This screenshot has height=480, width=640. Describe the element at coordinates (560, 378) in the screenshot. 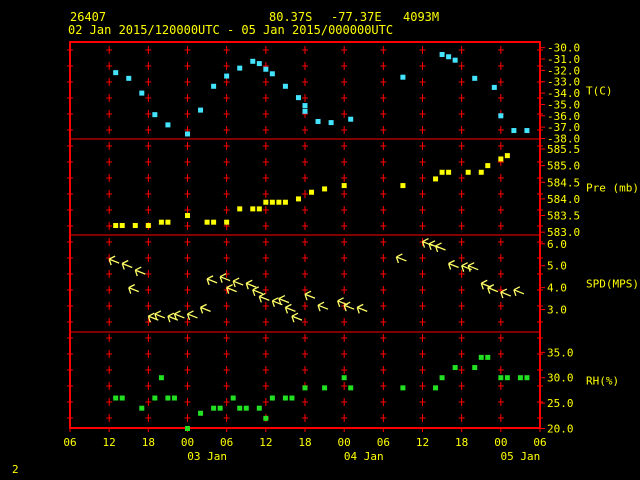

I see `y-tick-label-rh: 30.0` at that location.